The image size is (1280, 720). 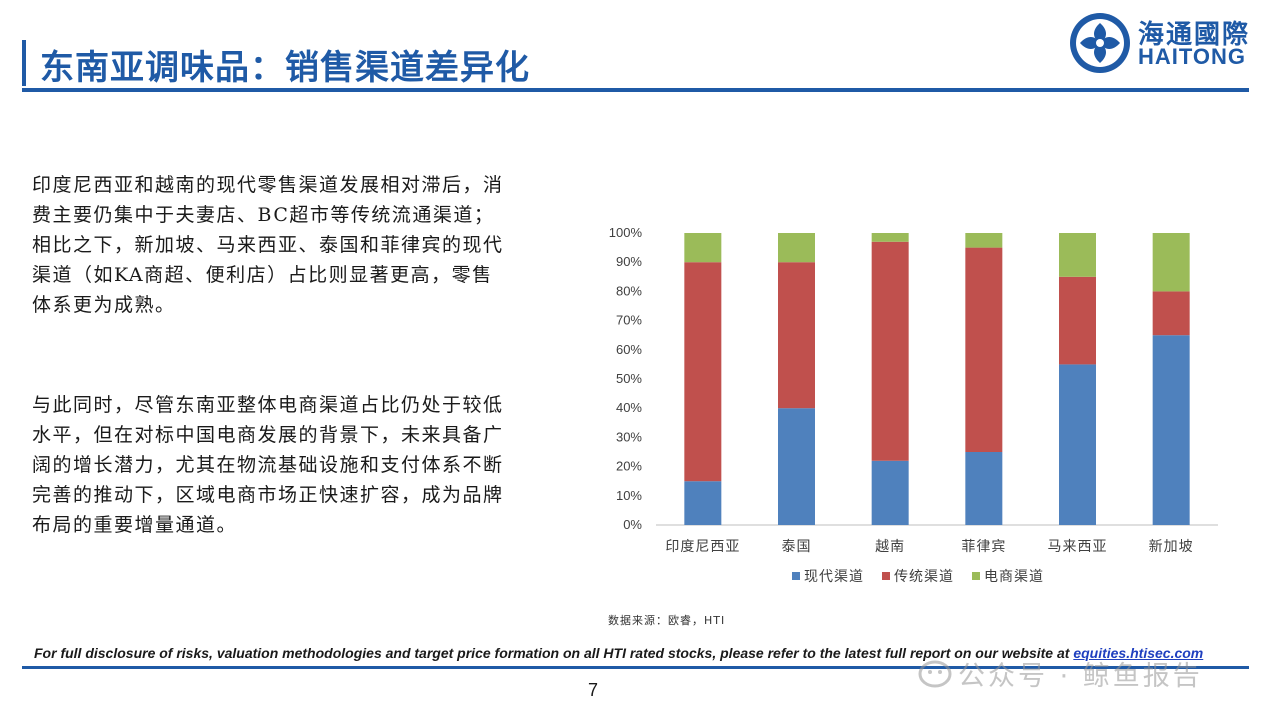 What do you see at coordinates (629, 349) in the screenshot?
I see `y-tick-label: 60%` at bounding box center [629, 349].